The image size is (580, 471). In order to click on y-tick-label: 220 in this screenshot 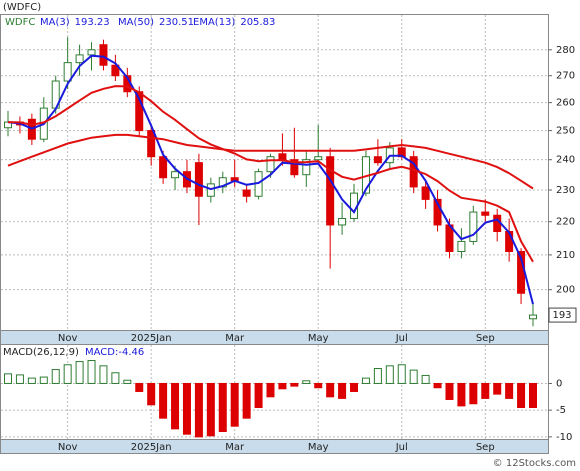, I will do `click(565, 222)`.